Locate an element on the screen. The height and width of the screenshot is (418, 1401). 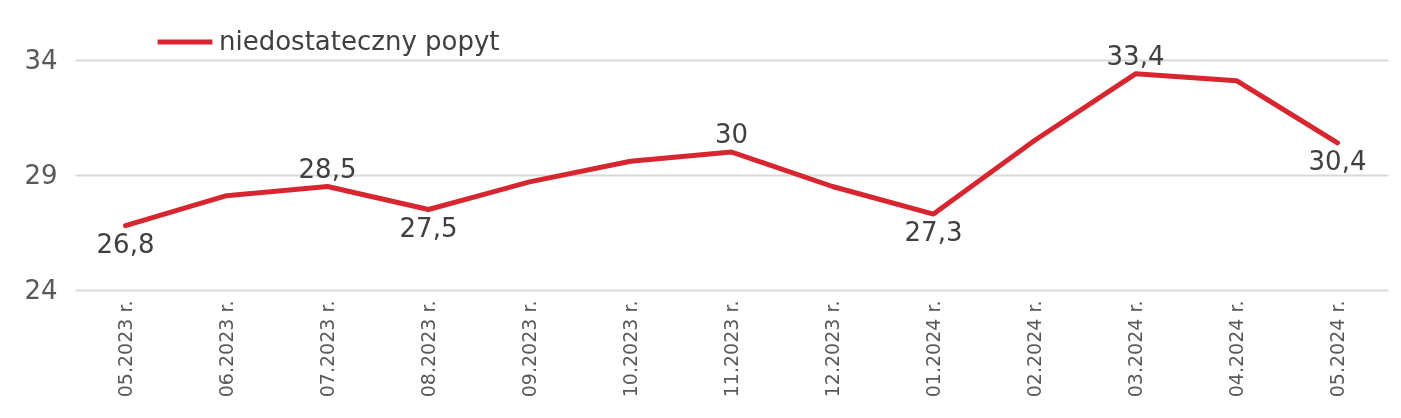
data-label: 28,5 is located at coordinates (327, 168).